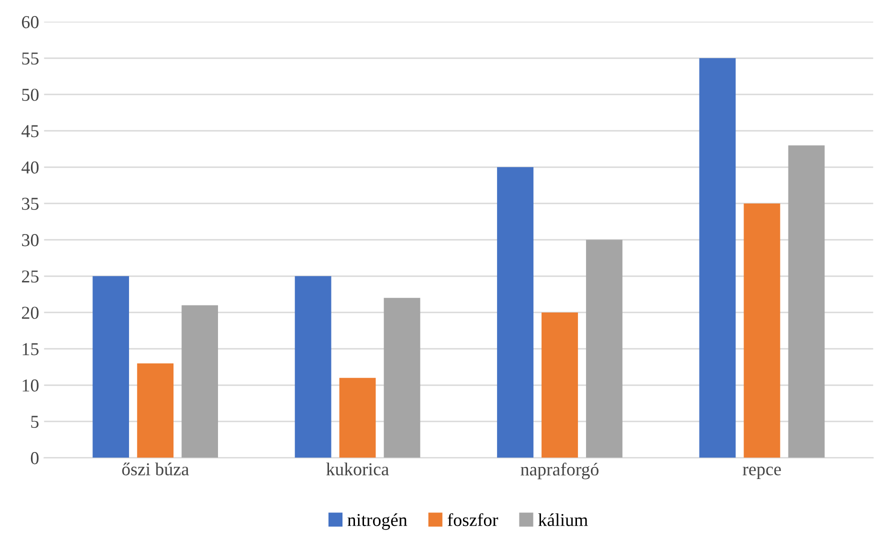  What do you see at coordinates (30, 349) in the screenshot?
I see `y-tick-label: 15` at bounding box center [30, 349].